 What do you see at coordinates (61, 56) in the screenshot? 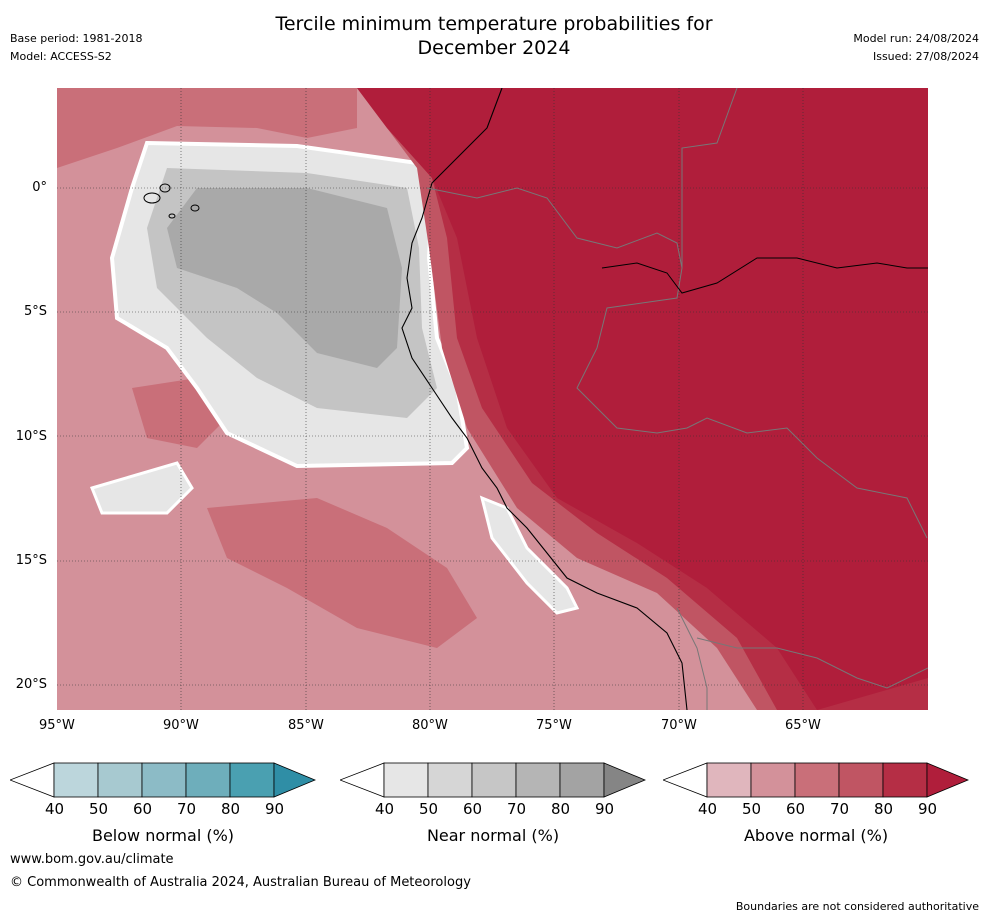
I see `model-text: Model: ACCESS-S2` at bounding box center [61, 56].